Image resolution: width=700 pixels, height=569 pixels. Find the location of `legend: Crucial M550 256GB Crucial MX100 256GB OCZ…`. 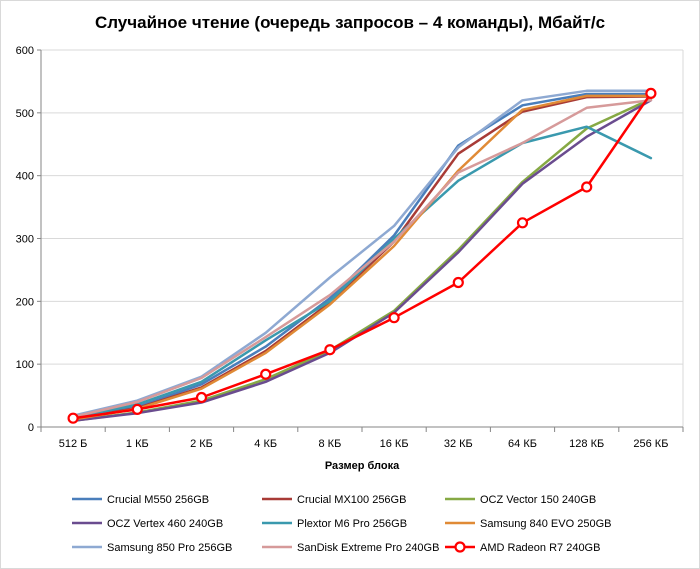

legend: Crucial M550 256GB Crucial MX100 256GB OCZ… is located at coordinates (341, 524).